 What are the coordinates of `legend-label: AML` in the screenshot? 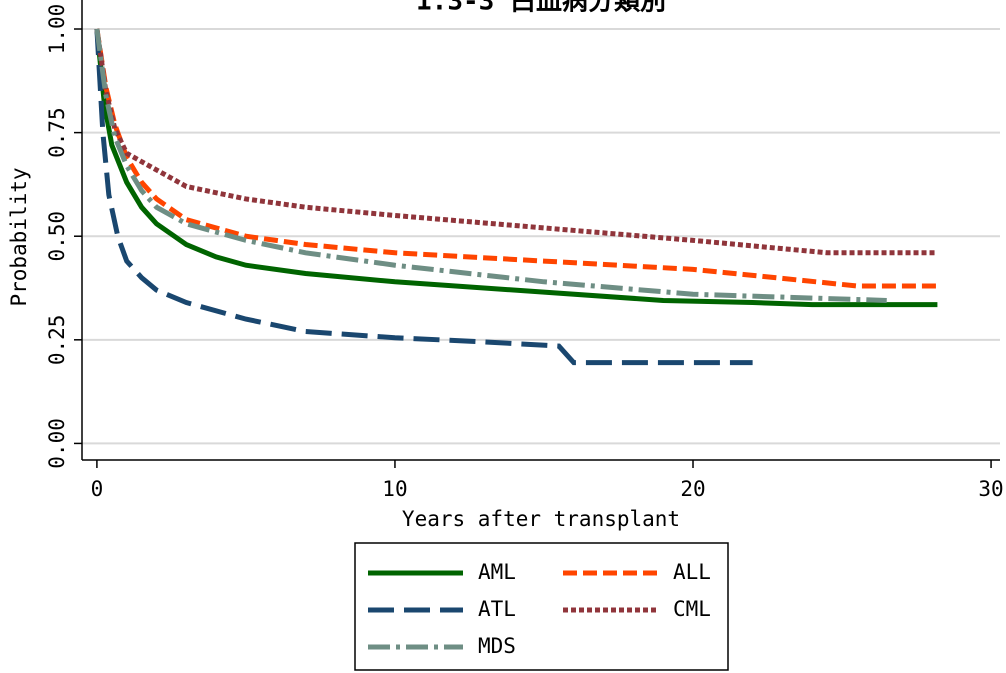 It's located at (497, 572).